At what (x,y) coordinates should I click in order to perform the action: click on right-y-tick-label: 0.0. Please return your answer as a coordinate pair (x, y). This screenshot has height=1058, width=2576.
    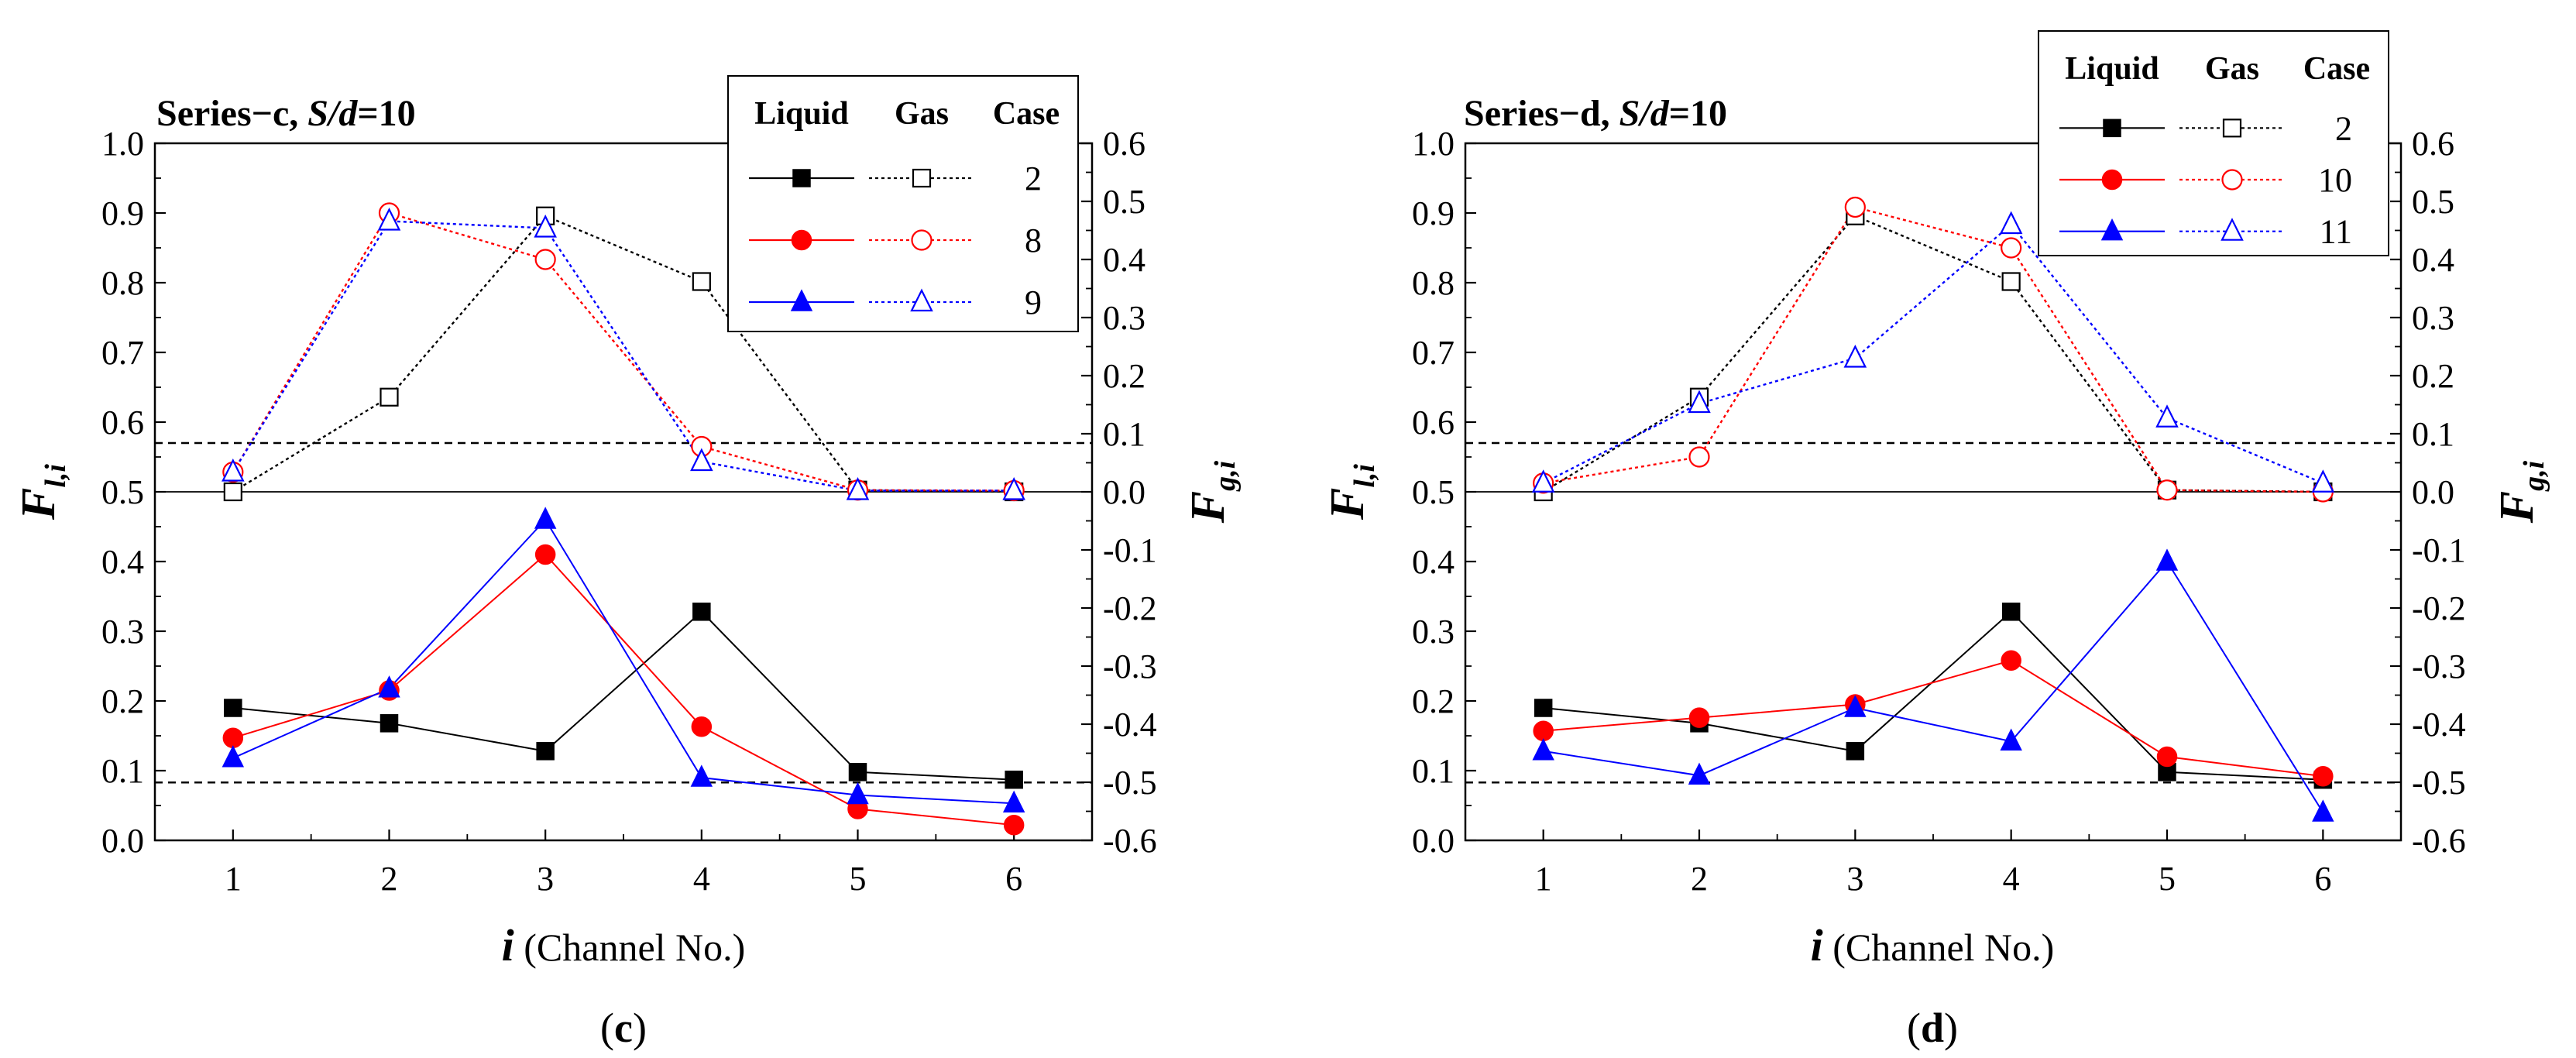
    Looking at the image, I should click on (2433, 492).